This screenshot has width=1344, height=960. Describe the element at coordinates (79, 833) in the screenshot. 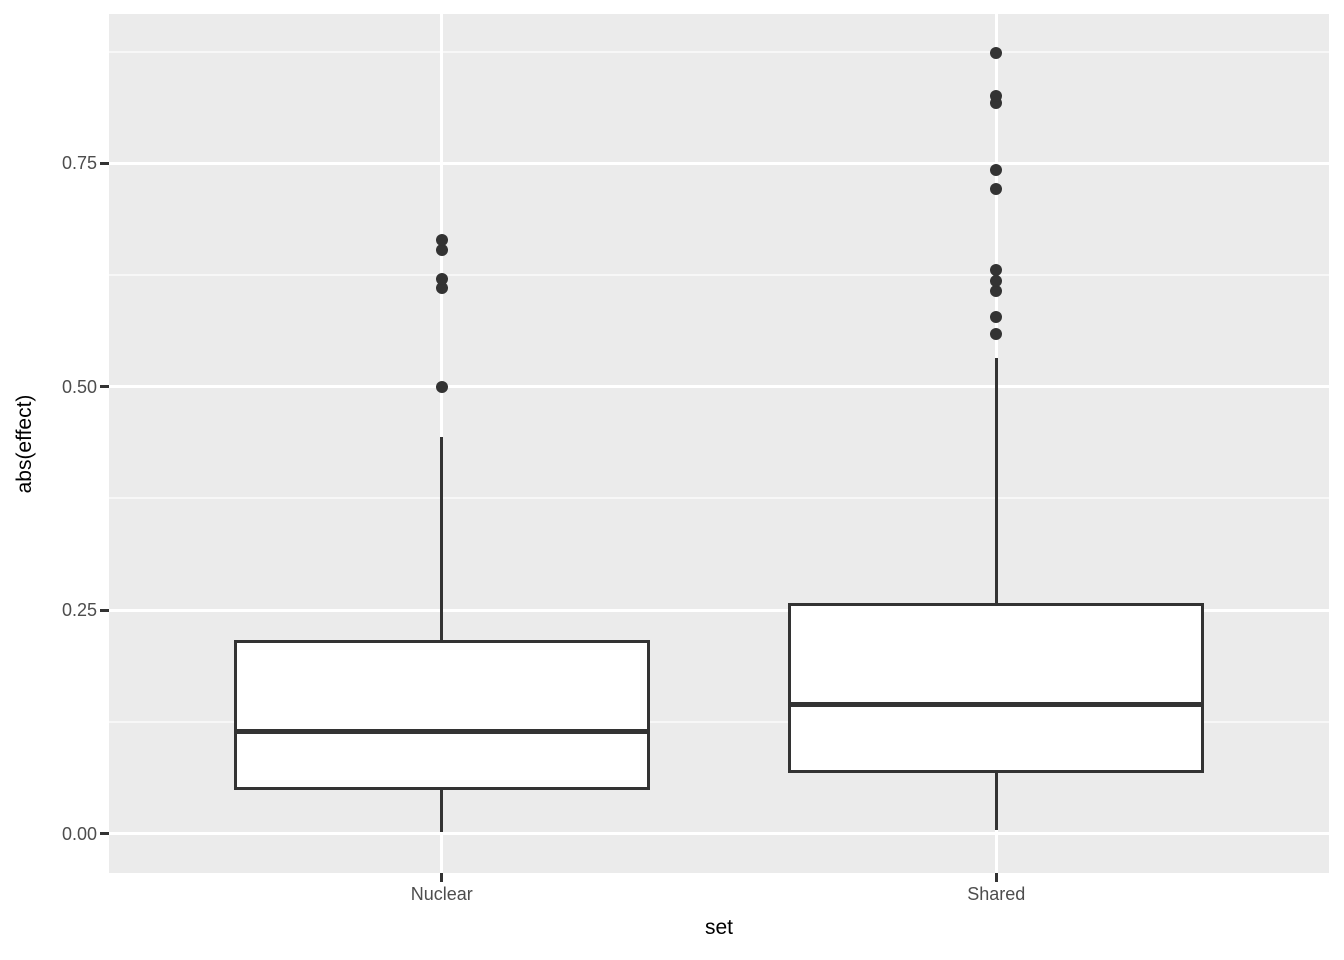

I see `y-tick-label: 0.00` at that location.